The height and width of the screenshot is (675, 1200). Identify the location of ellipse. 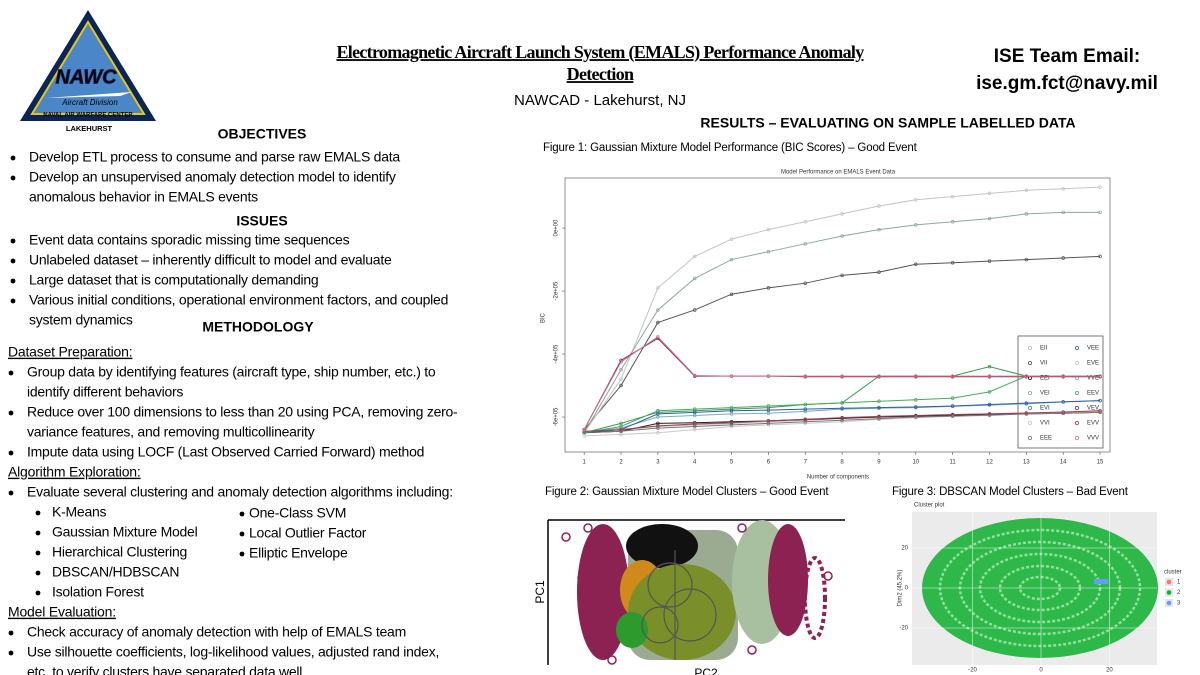
(660, 625).